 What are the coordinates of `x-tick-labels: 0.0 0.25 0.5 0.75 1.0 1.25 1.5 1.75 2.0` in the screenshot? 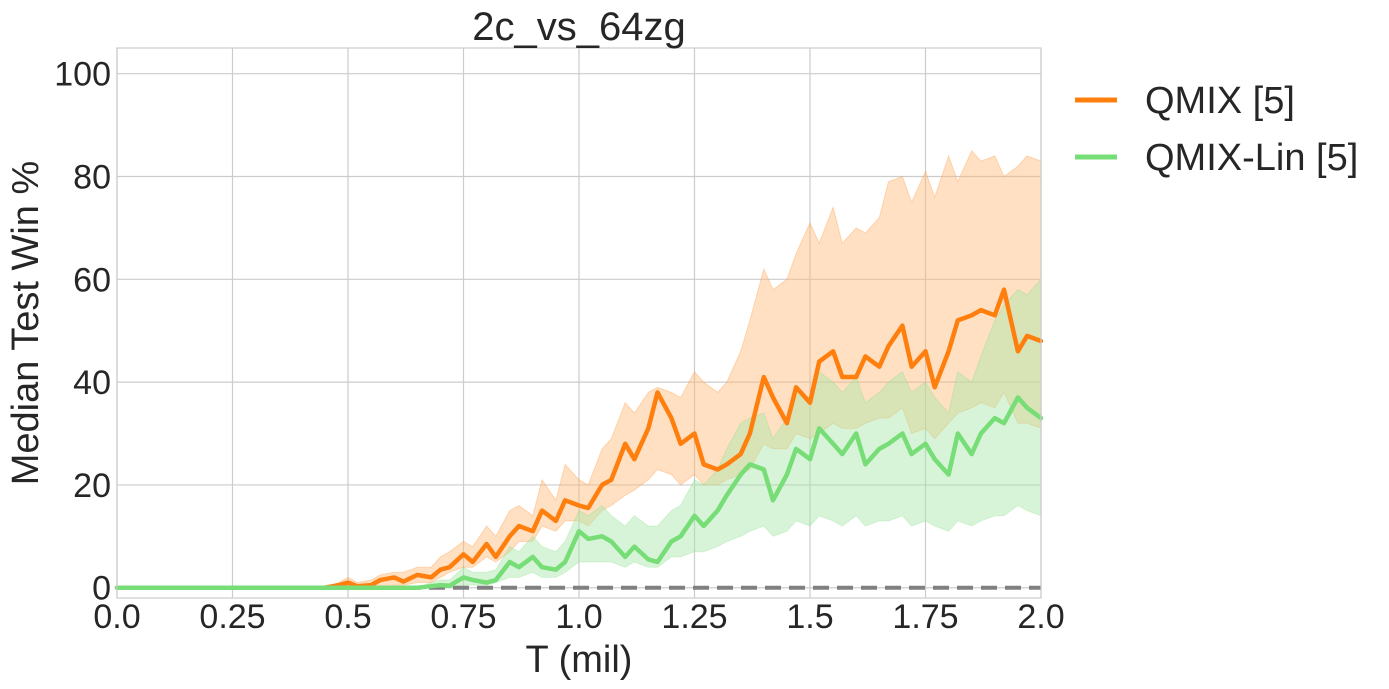 It's located at (578, 617).